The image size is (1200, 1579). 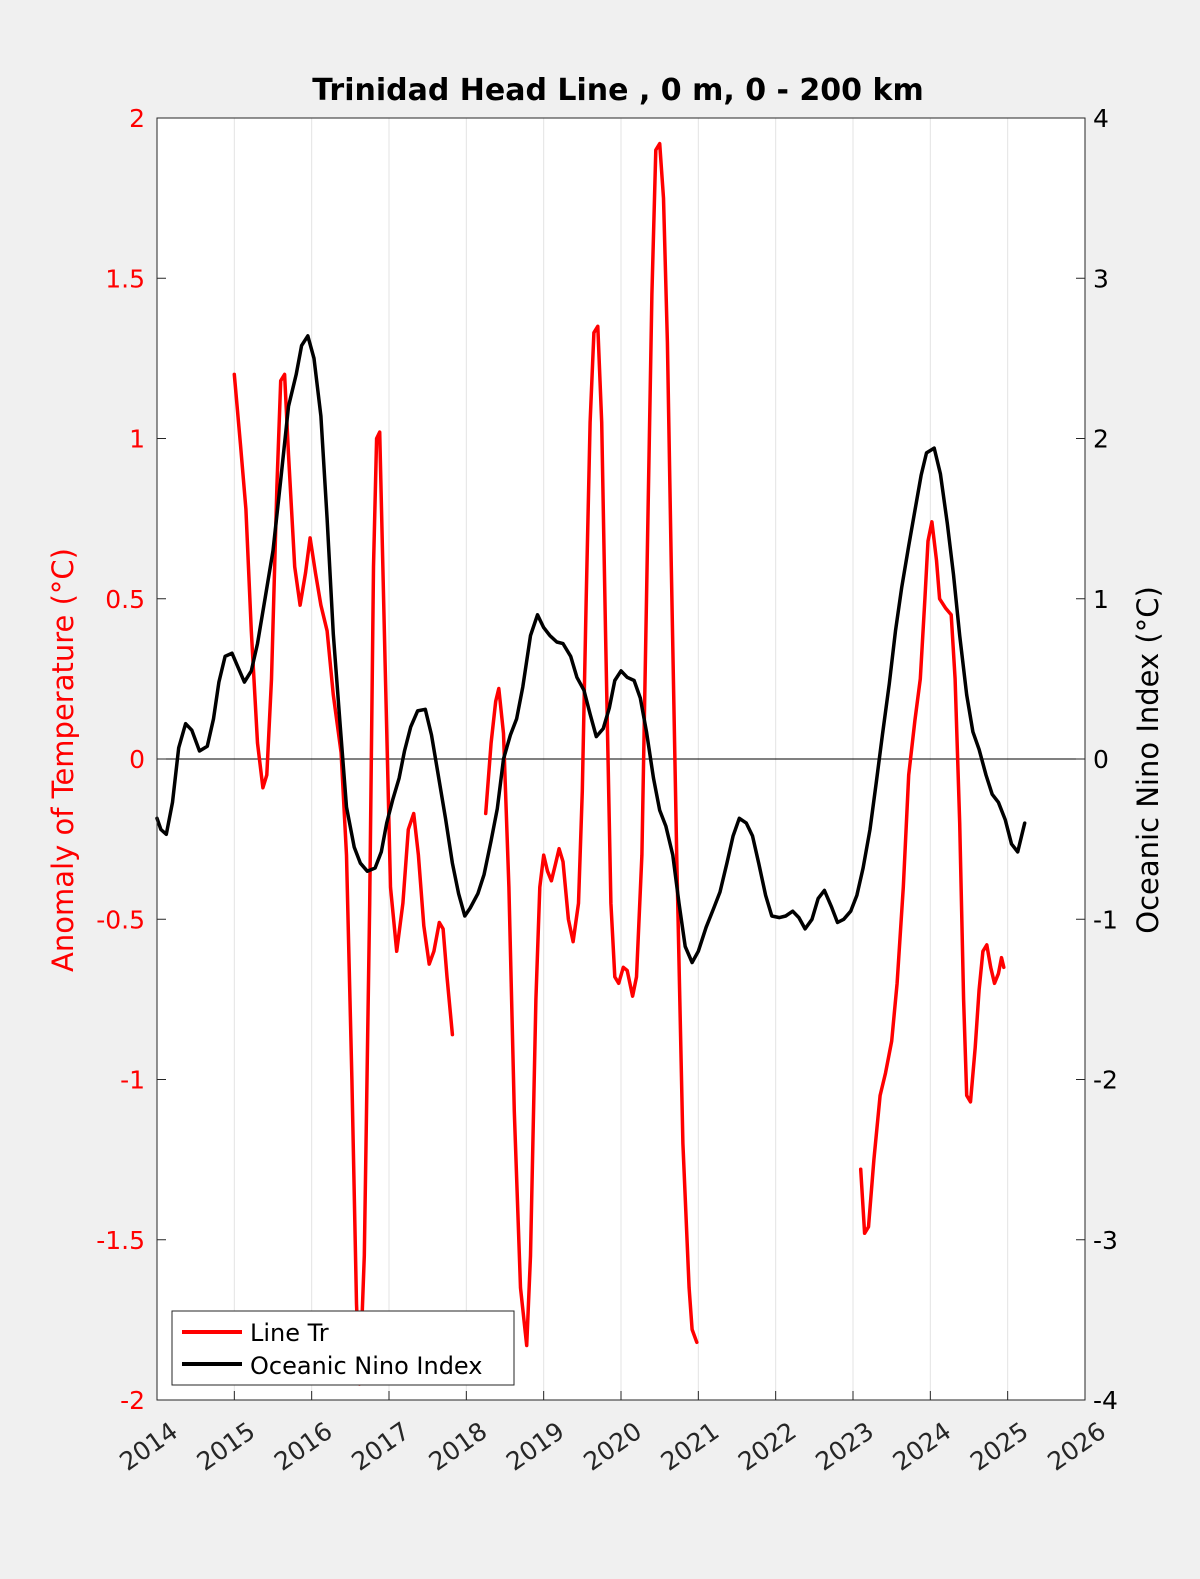 I want to click on left-axis-ticks: -2 -1.5 -1 -0.5 0 0.5 1 1.5 2, so click(x=131, y=759).